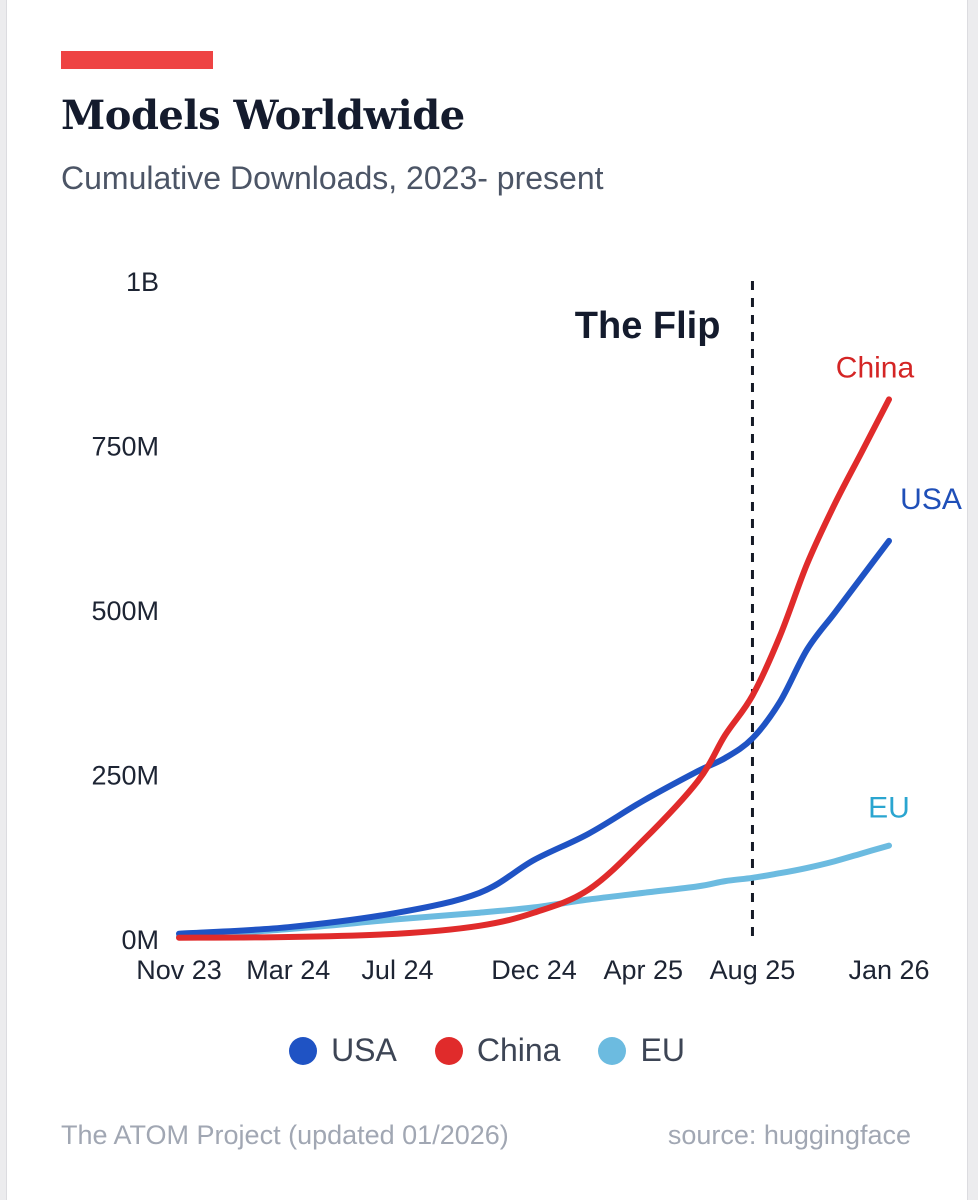  What do you see at coordinates (364, 1050) in the screenshot?
I see `legend-label-usa: USA` at bounding box center [364, 1050].